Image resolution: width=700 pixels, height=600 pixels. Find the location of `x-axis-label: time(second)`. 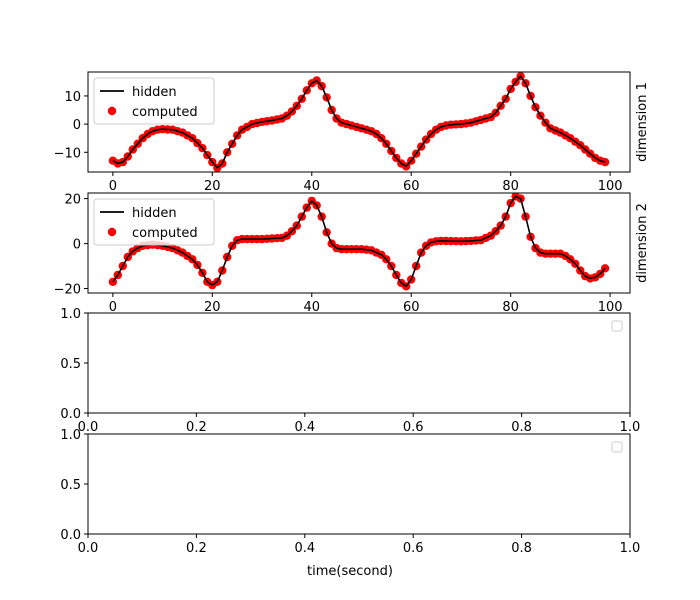

x-axis-label: time(second) is located at coordinates (350, 571).